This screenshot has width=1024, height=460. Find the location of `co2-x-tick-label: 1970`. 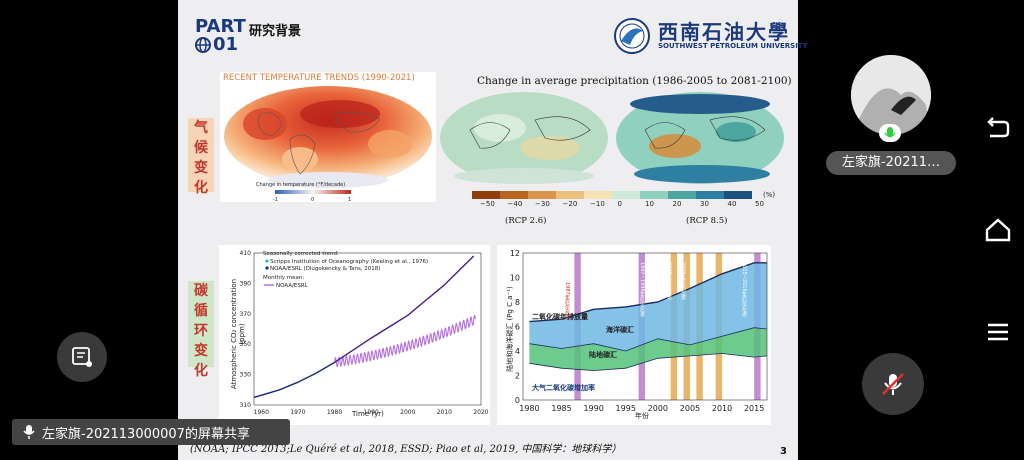

co2-x-tick-label: 1970 is located at coordinates (297, 412).